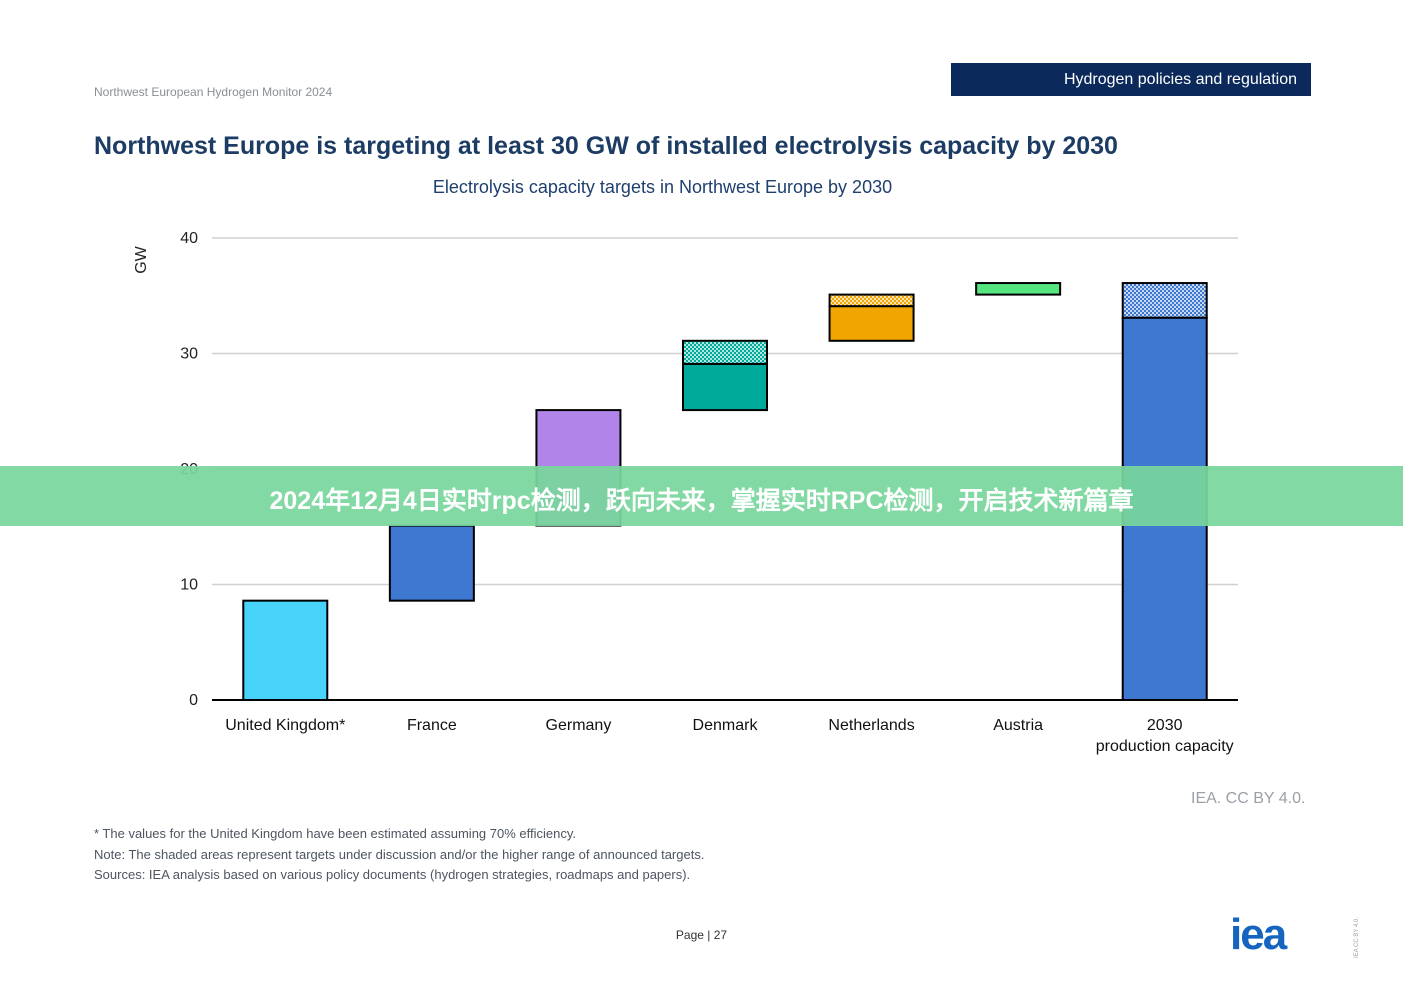 The width and height of the screenshot is (1403, 992). Describe the element at coordinates (871, 725) in the screenshot. I see `x-tick-label: Netherlands` at that location.